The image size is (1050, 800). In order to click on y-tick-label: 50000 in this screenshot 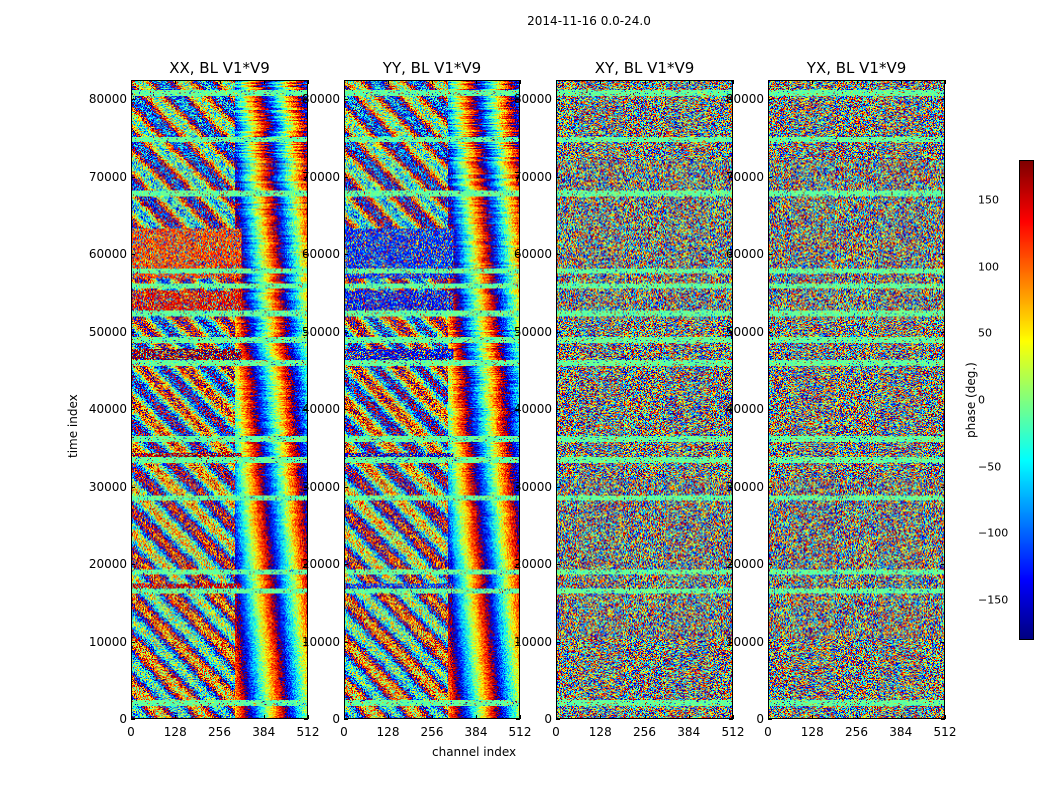, I will do `click(744, 331)`.